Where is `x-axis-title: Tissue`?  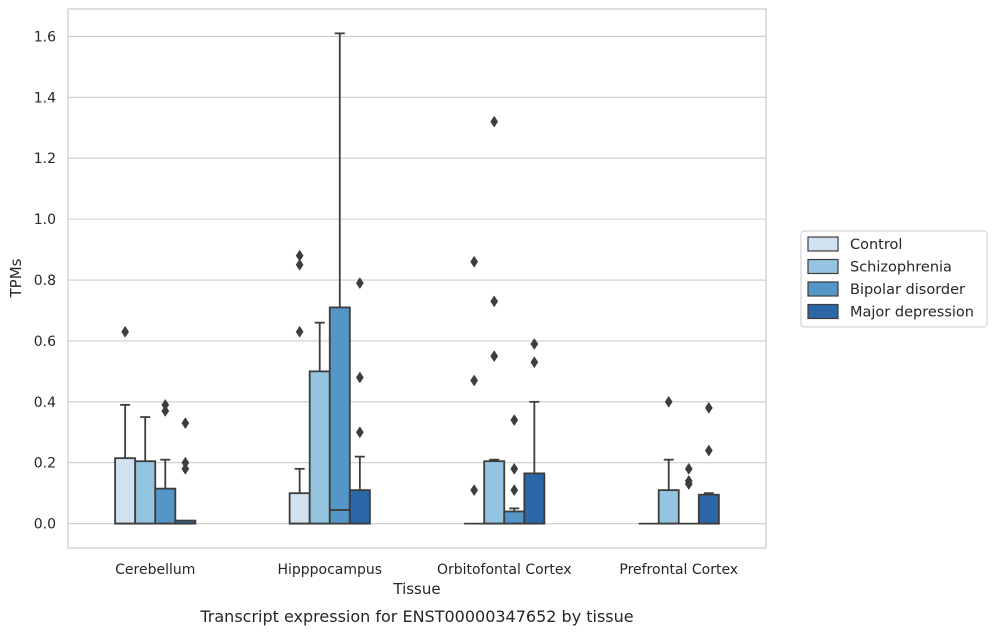 x-axis-title: Tissue is located at coordinates (416, 589).